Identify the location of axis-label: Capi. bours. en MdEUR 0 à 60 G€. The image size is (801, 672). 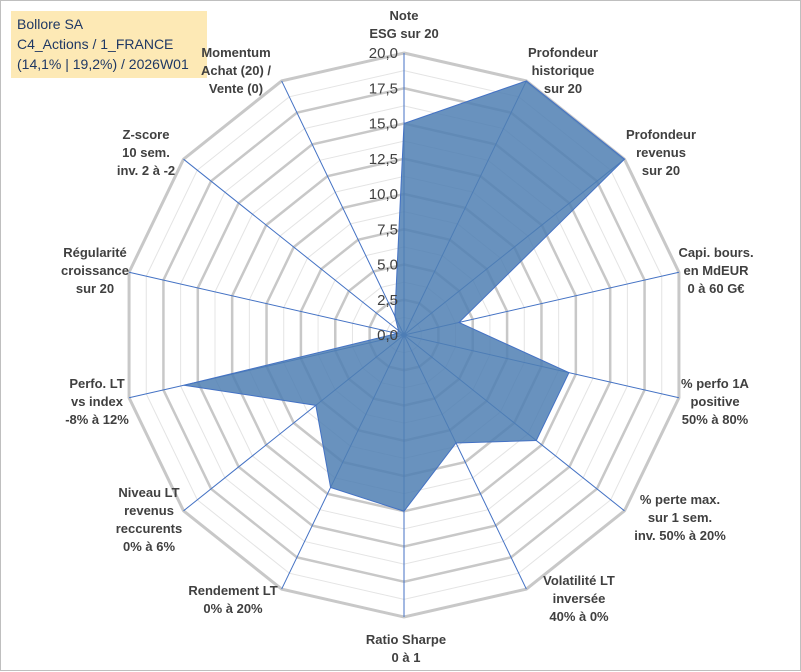
(715, 270).